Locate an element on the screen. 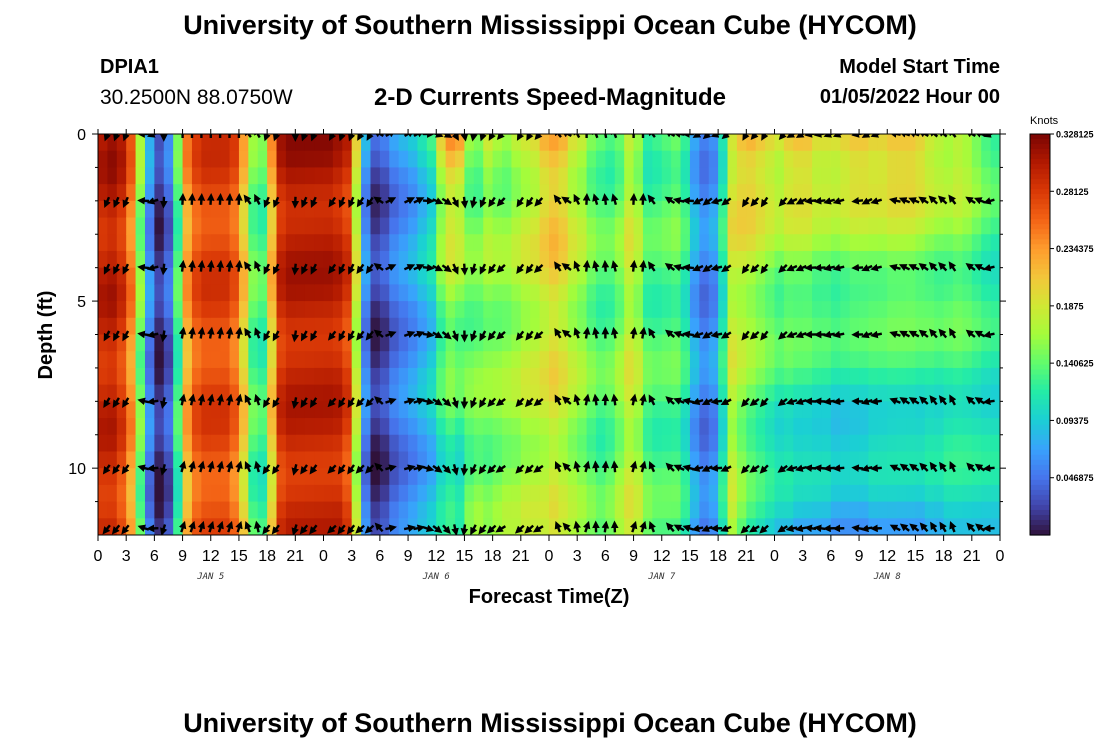 This screenshot has width=1100, height=750. colorbar-step is located at coordinates (1040, 432).